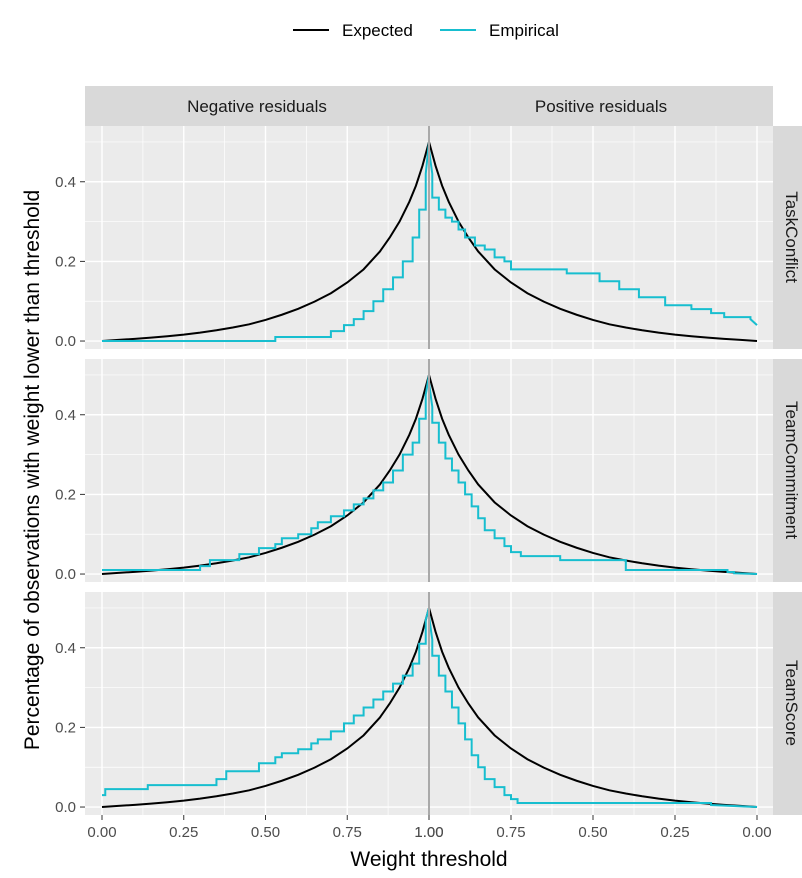 The width and height of the screenshot is (802, 878). I want to click on column-strip-background, so click(429, 106).